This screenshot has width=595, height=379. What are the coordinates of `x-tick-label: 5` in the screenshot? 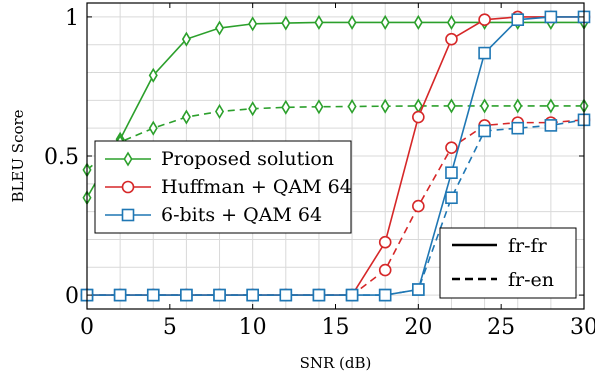 It's located at (170, 327).